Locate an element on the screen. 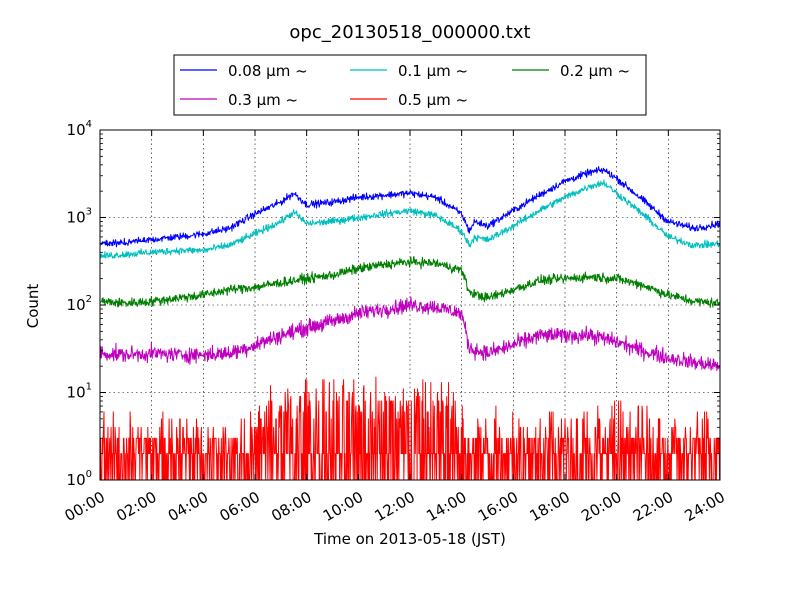 The width and height of the screenshot is (800, 600). x-tick-label: 10:00 is located at coordinates (343, 506).